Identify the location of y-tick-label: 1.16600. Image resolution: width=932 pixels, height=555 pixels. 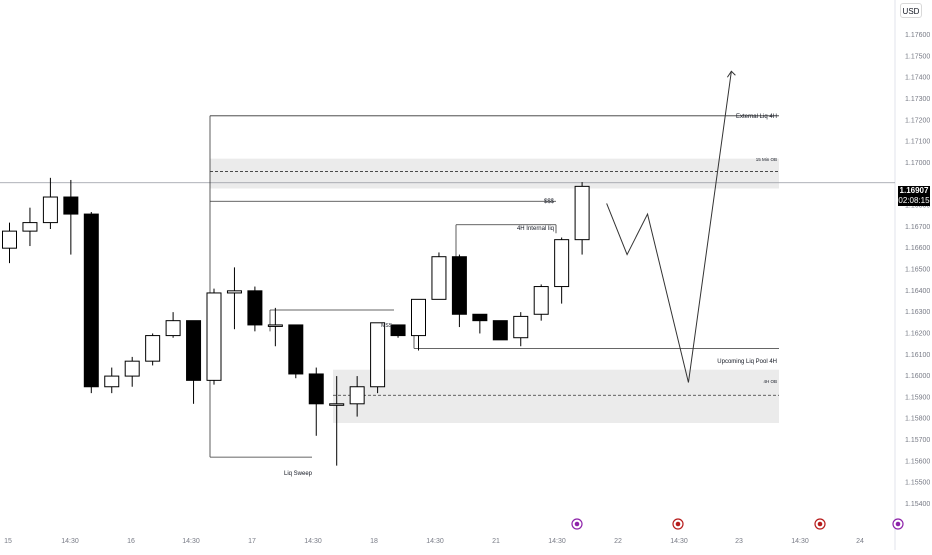
(917, 248).